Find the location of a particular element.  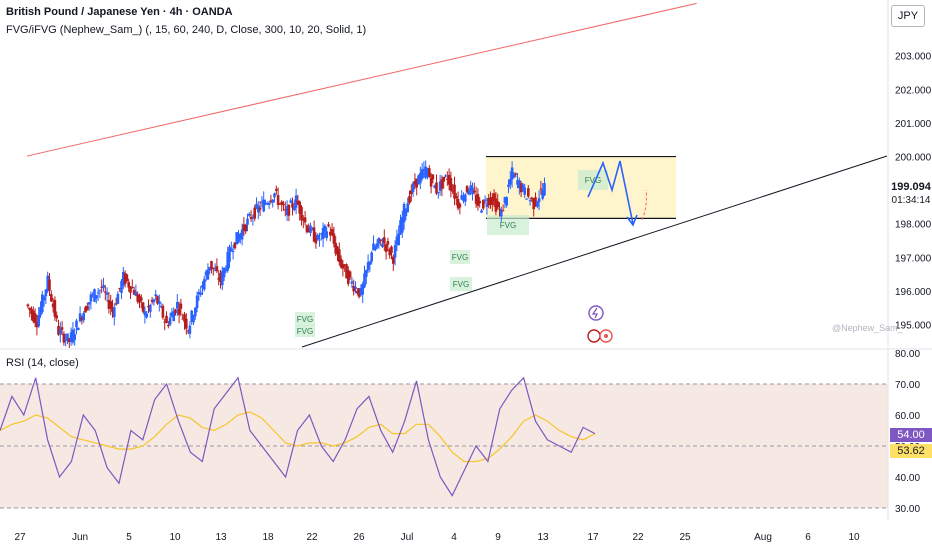

time-tick-label: 18 is located at coordinates (268, 537).